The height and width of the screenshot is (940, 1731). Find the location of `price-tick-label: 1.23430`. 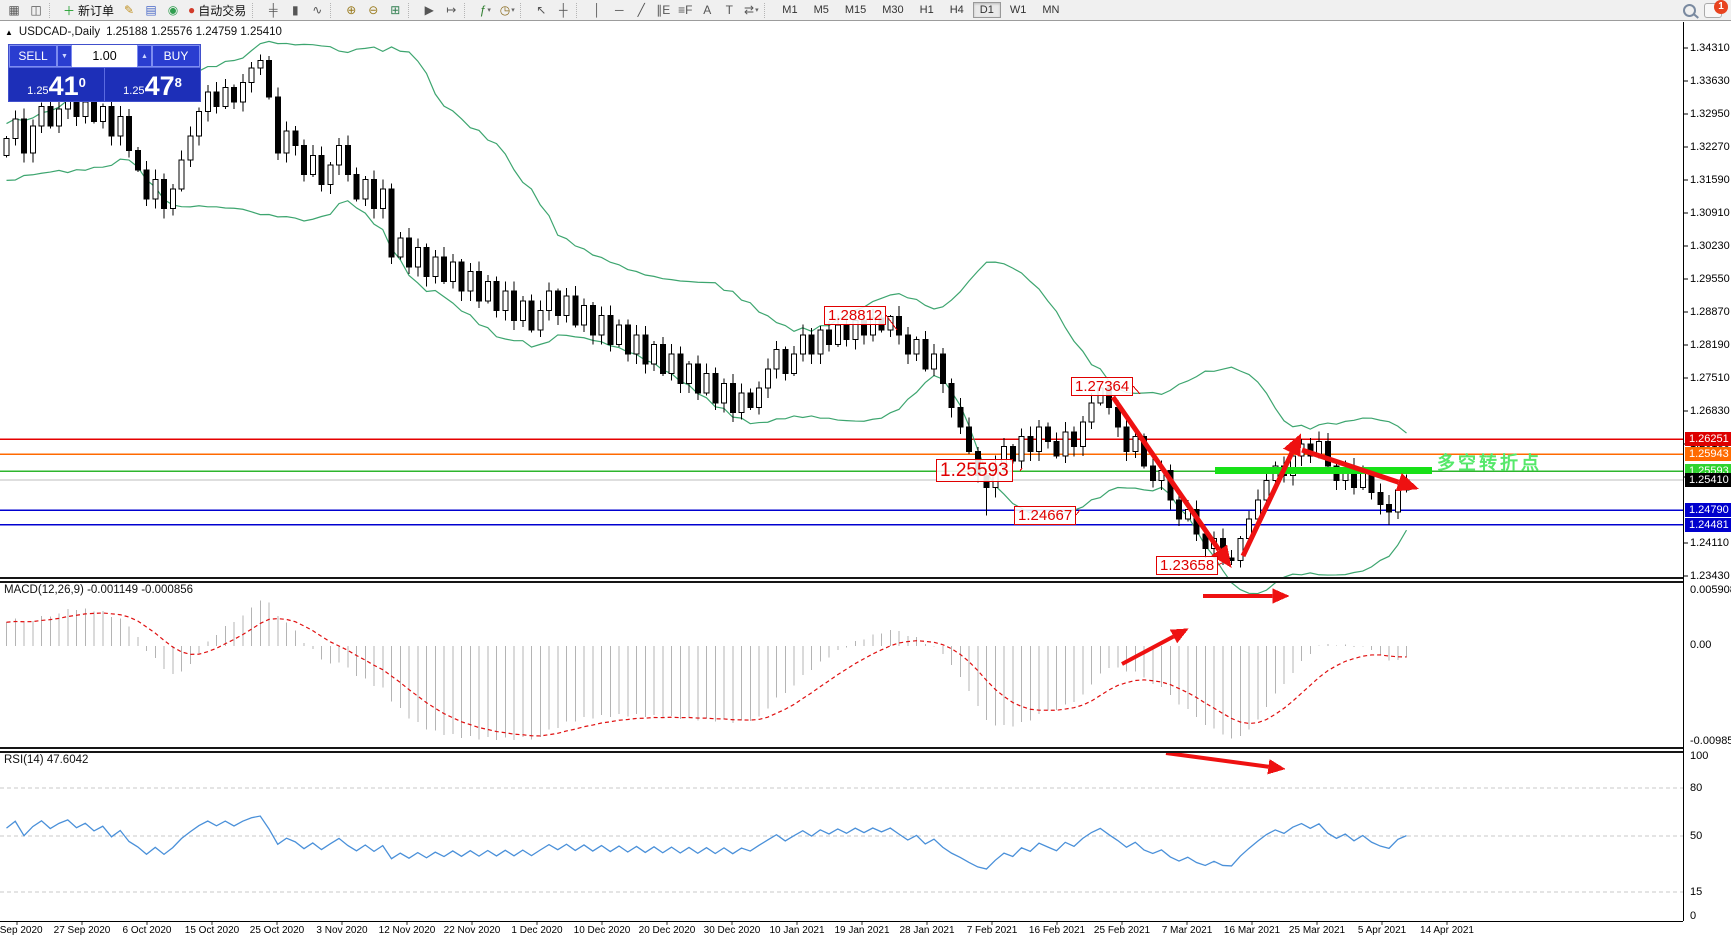

price-tick-label: 1.23430 is located at coordinates (1710, 576).